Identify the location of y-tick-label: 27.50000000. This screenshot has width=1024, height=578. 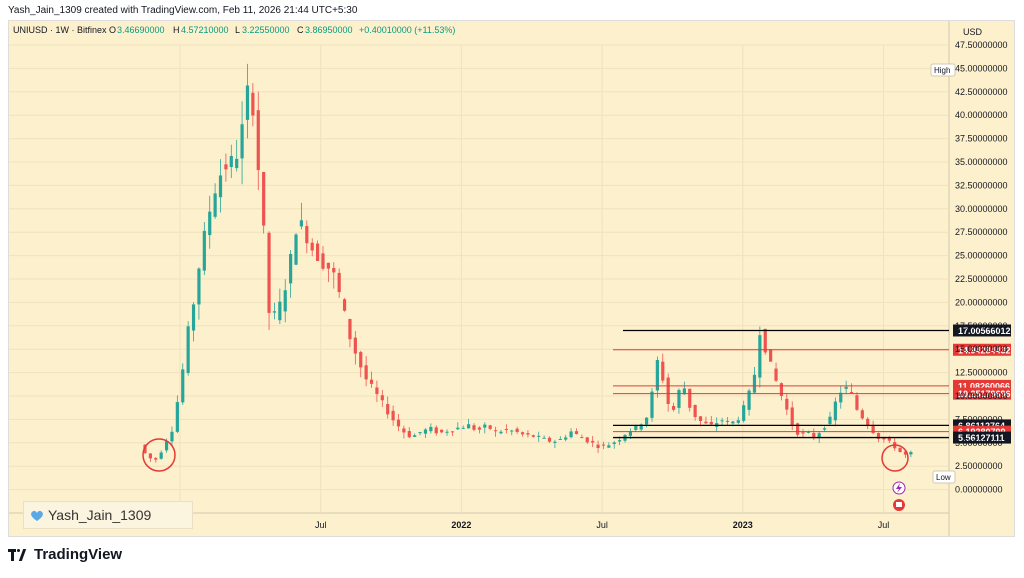
(981, 232).